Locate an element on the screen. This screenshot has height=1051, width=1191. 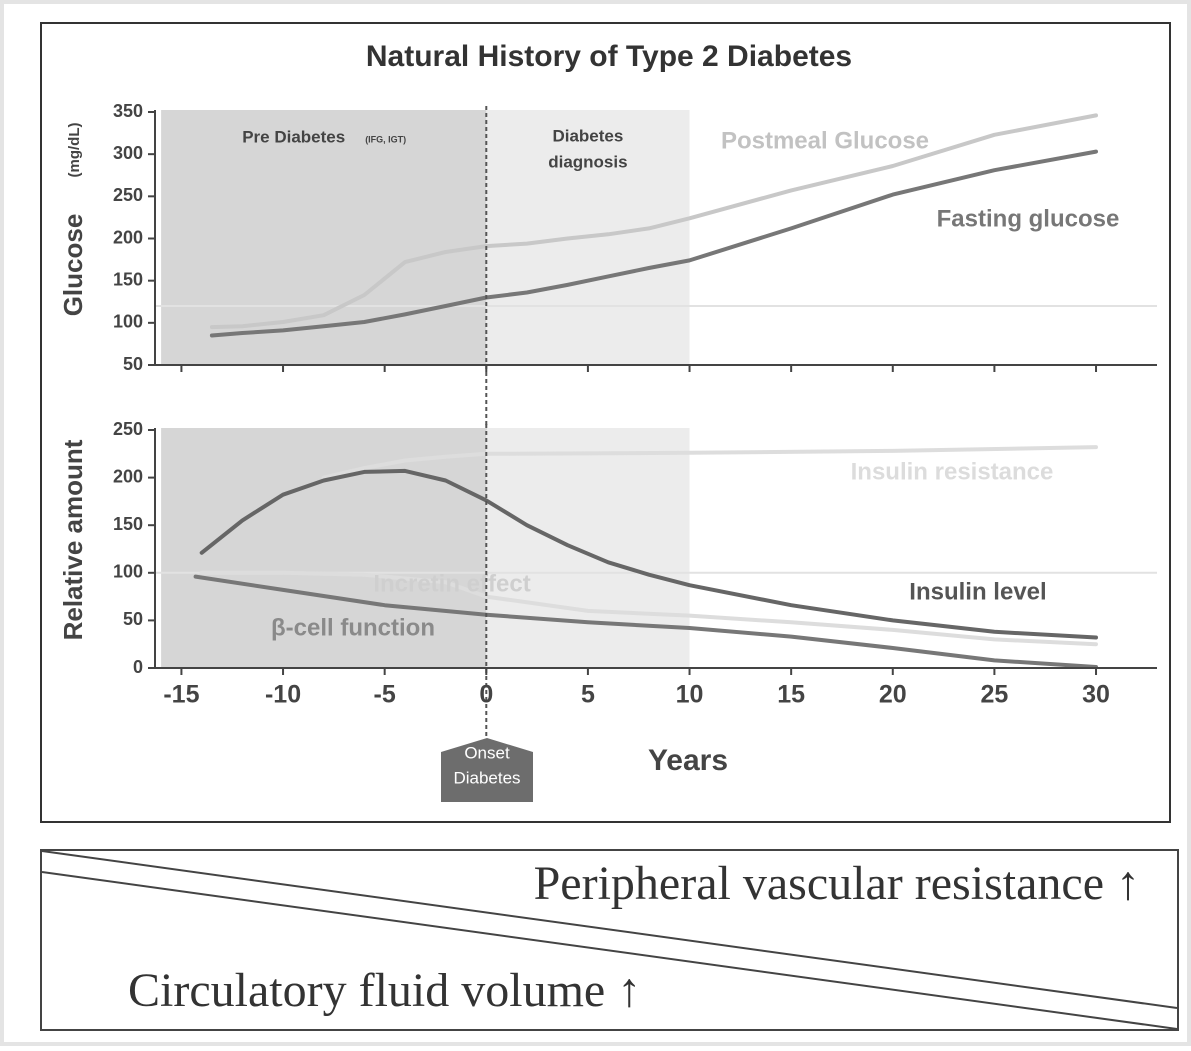
x-tick-label: -10 is located at coordinates (283, 695).